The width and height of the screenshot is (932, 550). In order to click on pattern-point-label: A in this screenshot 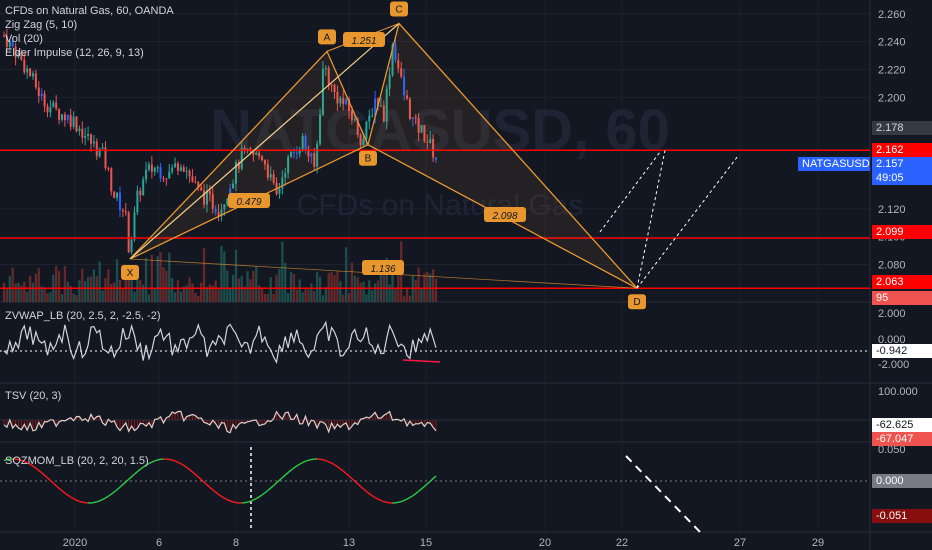, I will do `click(327, 37)`.